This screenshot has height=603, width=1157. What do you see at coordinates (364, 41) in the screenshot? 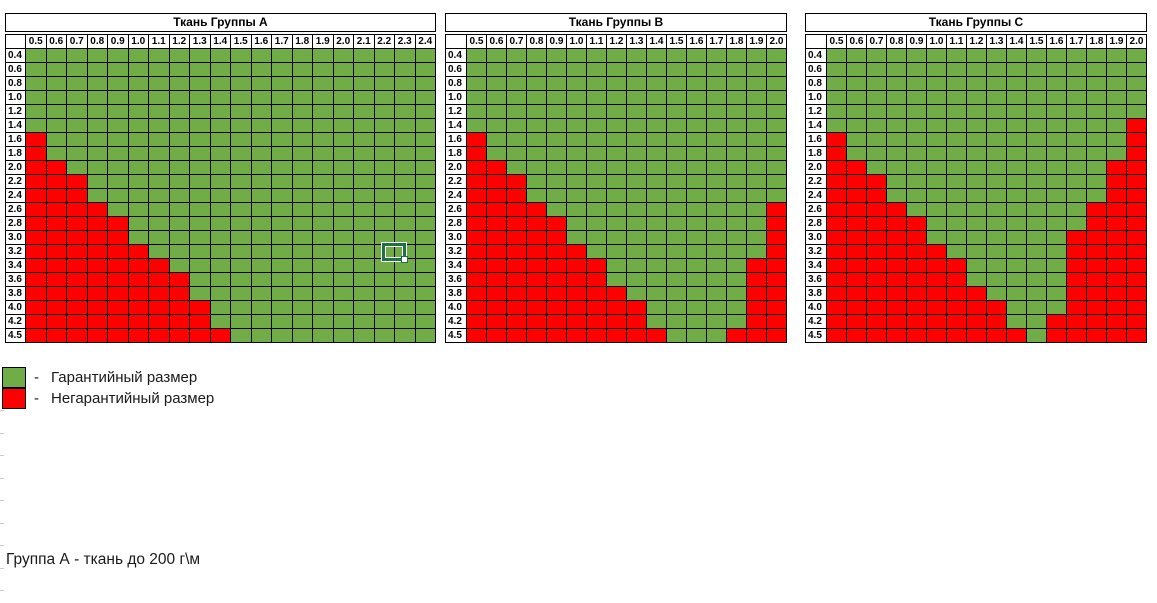
I see `col-header: 2.1` at bounding box center [364, 41].